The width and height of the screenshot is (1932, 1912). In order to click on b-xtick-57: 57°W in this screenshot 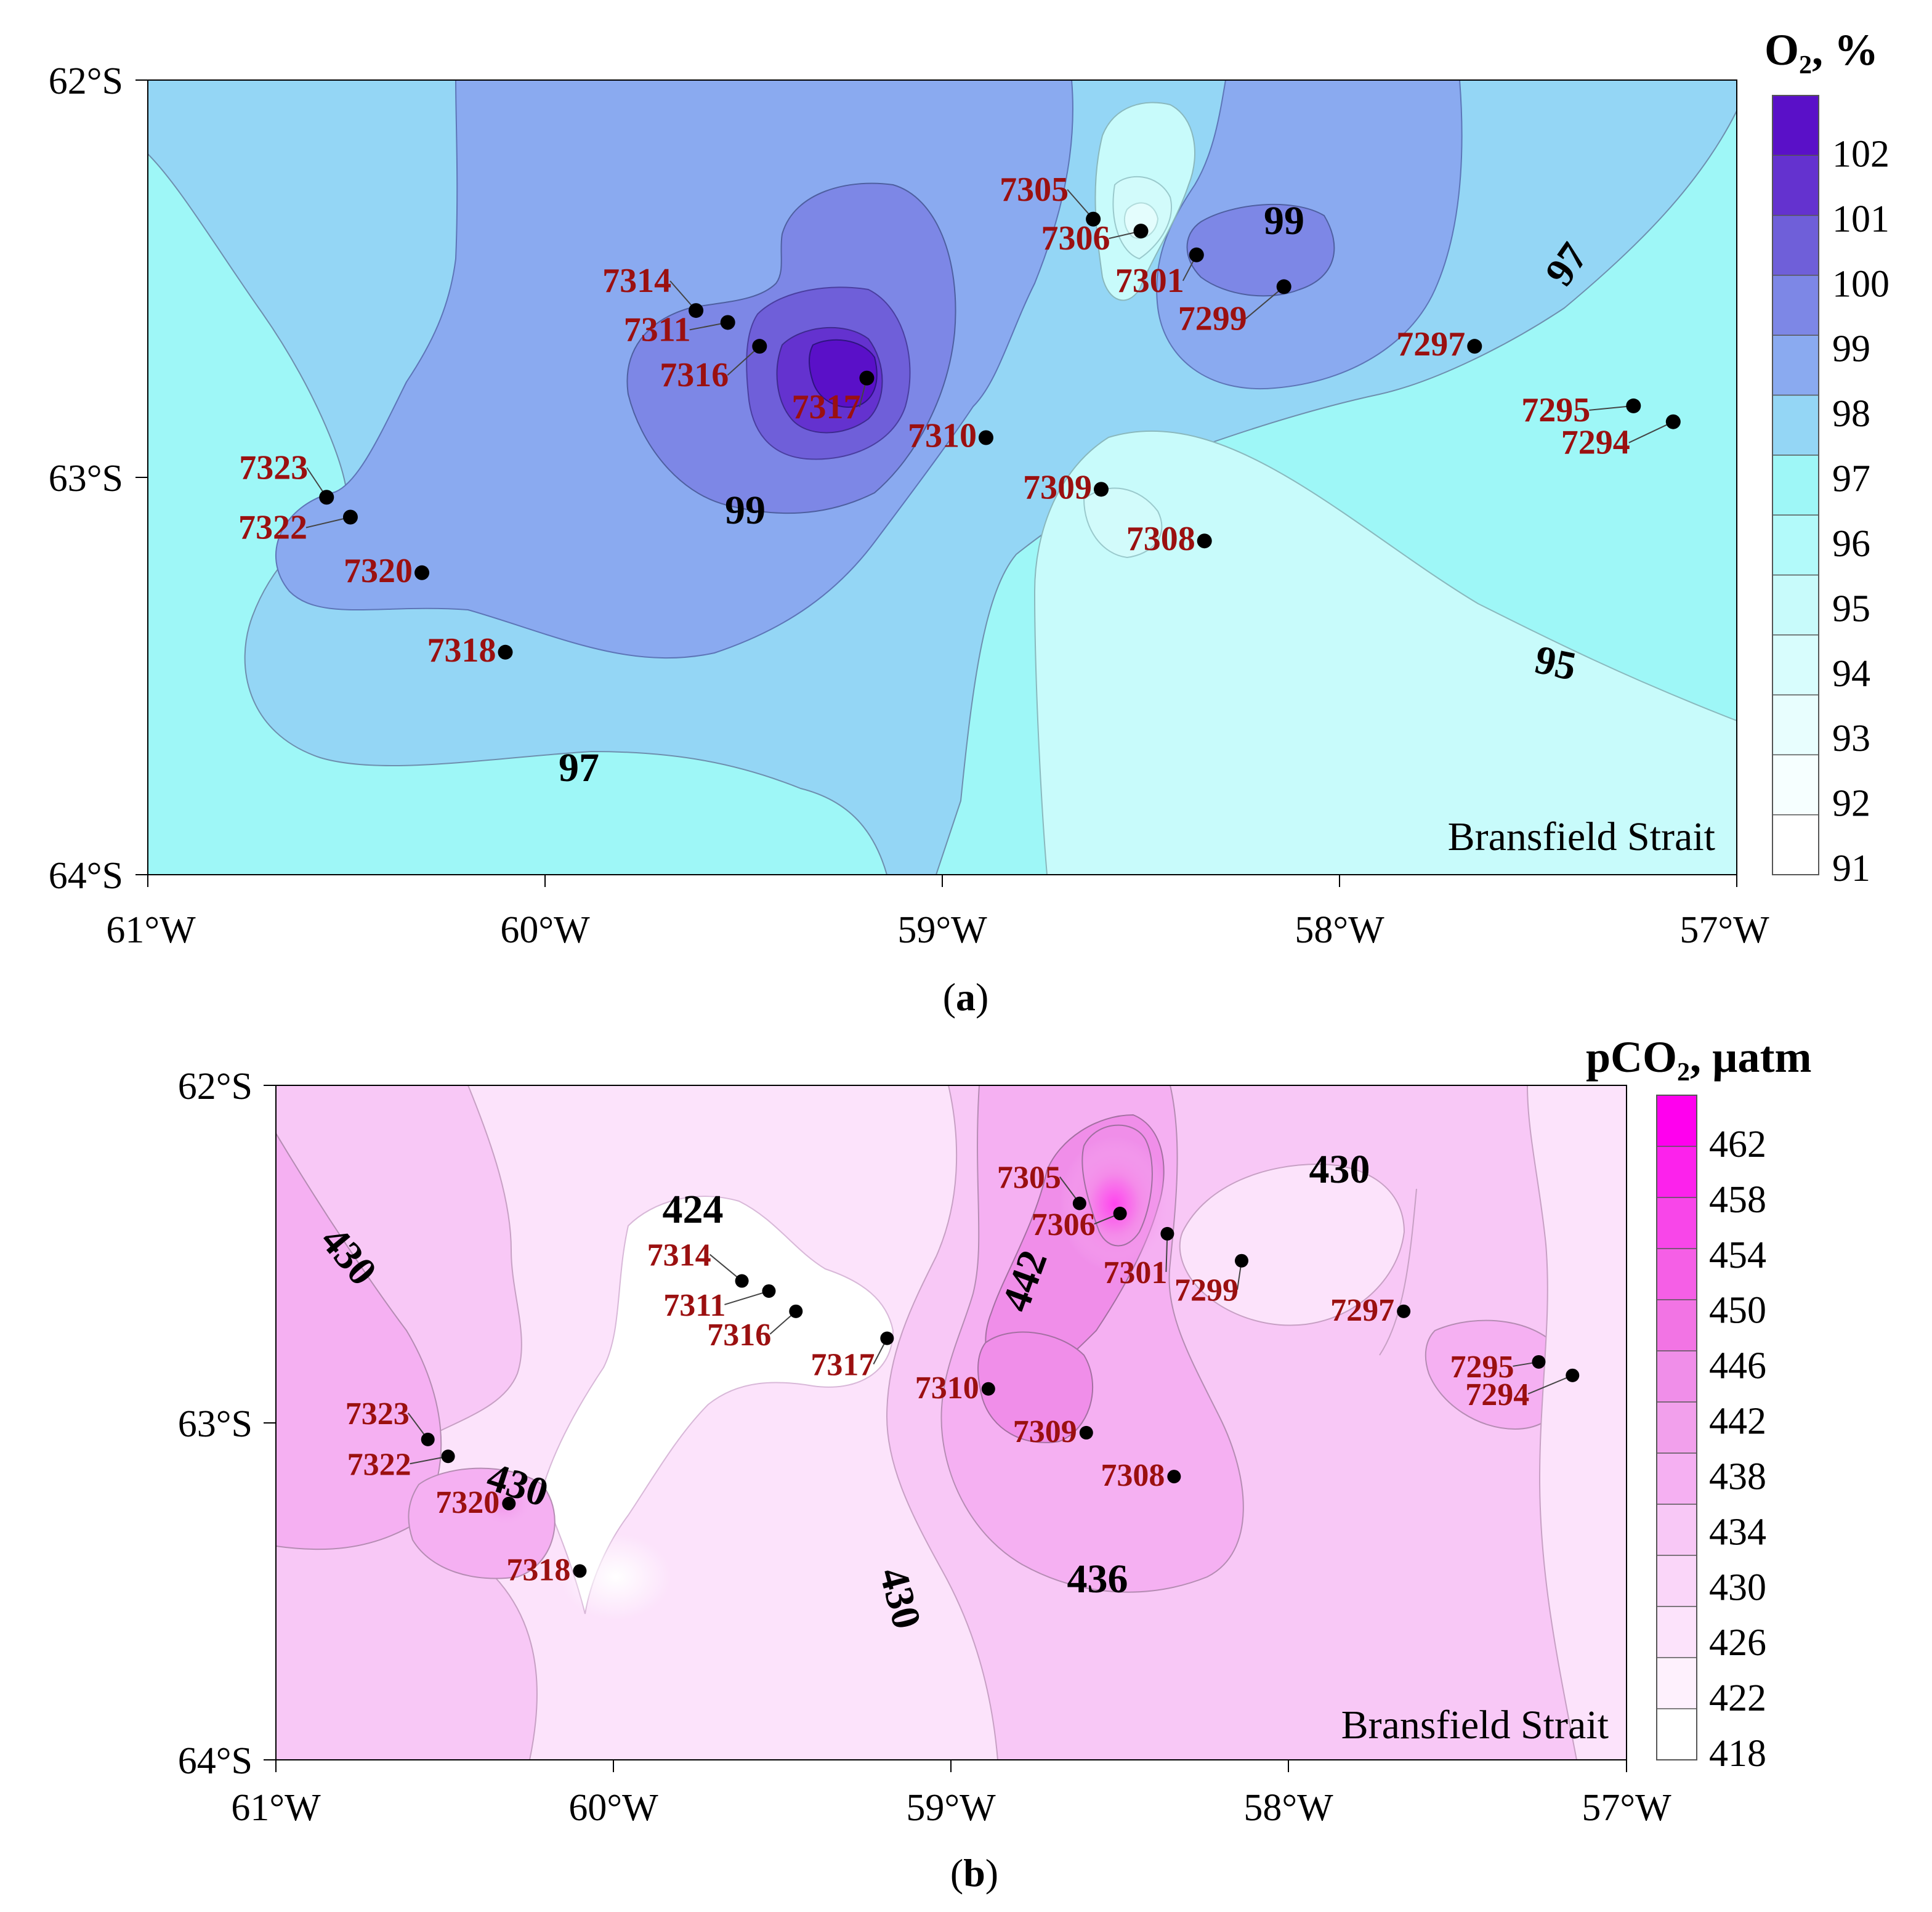, I will do `click(1626, 1808)`.